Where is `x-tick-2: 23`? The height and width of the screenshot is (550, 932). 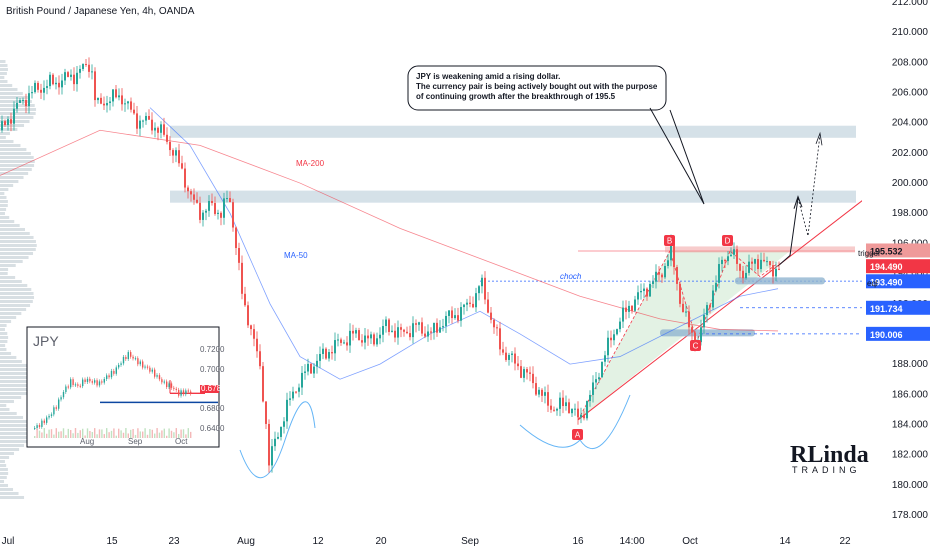
x-tick-2: 23 is located at coordinates (174, 541).